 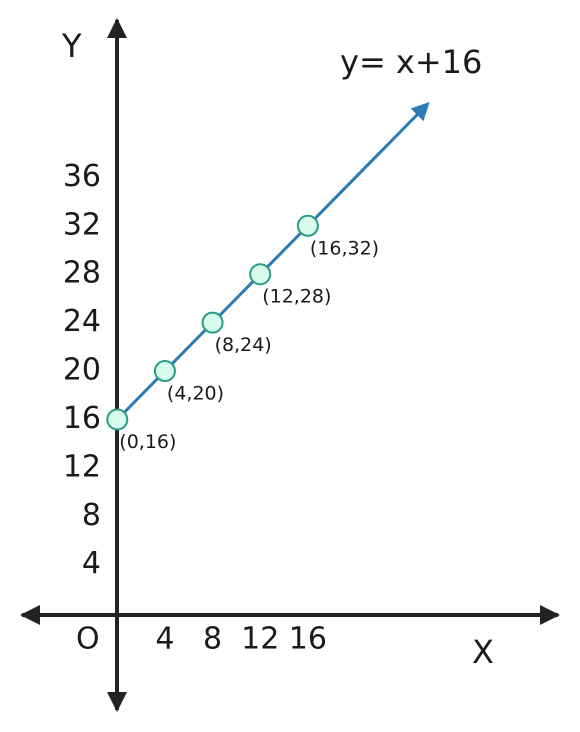 I want to click on y-tick-label: 8, so click(x=91, y=515).